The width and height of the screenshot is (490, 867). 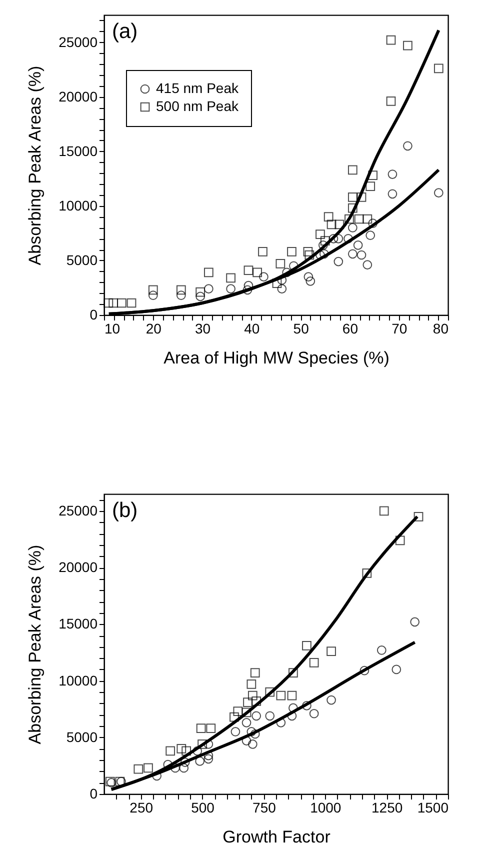 What do you see at coordinates (203, 808) in the screenshot?
I see `x-tick-label: 500` at bounding box center [203, 808].